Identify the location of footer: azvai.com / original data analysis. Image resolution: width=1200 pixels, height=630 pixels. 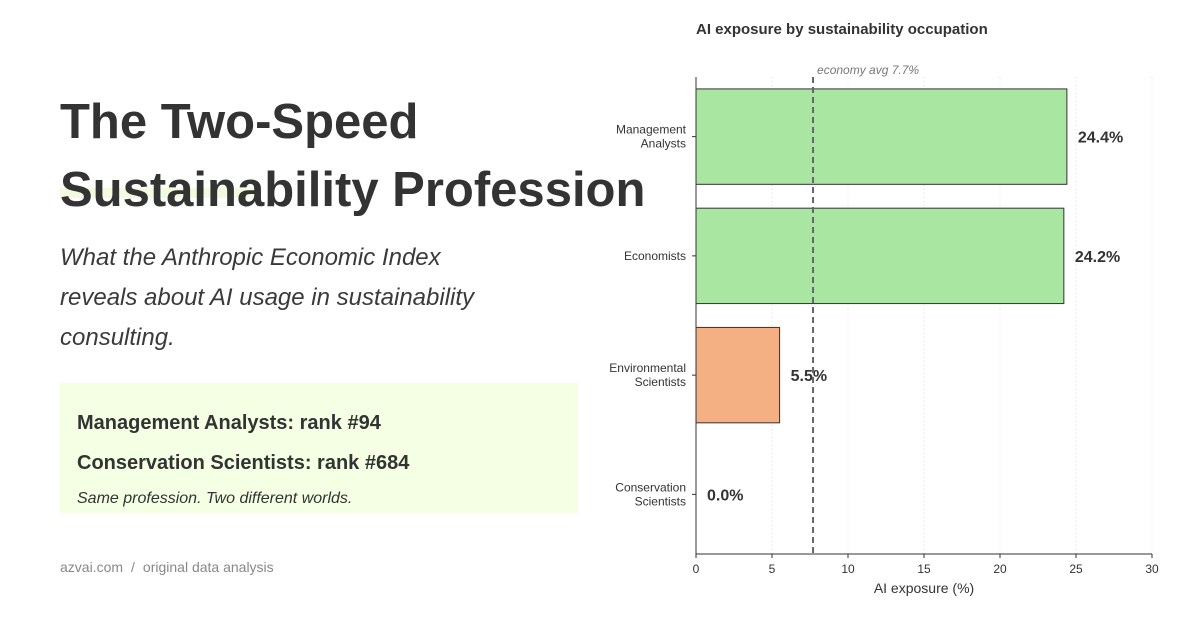
(167, 567).